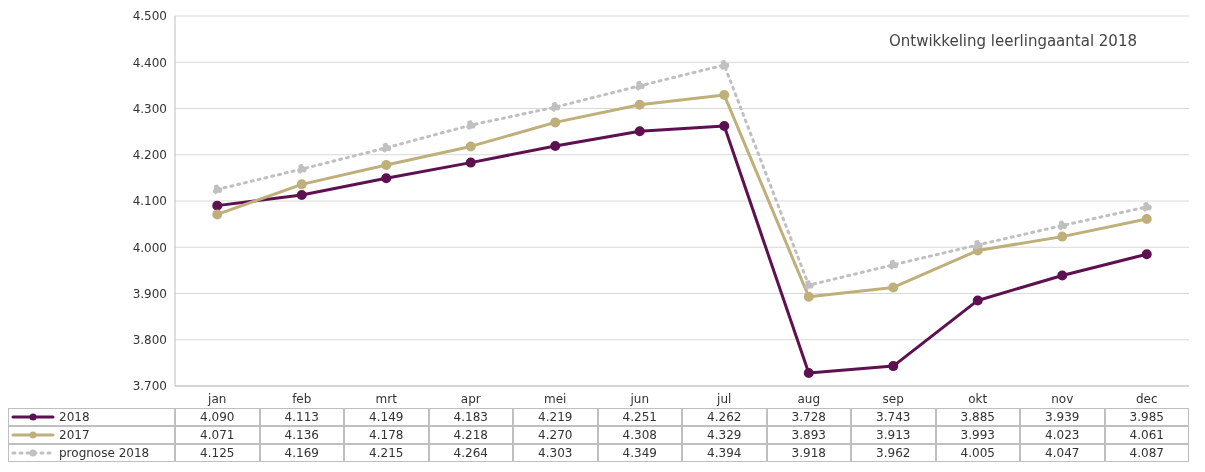 Image resolution: width=1205 pixels, height=472 pixels. I want to click on x-tick-label: mrt, so click(386, 398).